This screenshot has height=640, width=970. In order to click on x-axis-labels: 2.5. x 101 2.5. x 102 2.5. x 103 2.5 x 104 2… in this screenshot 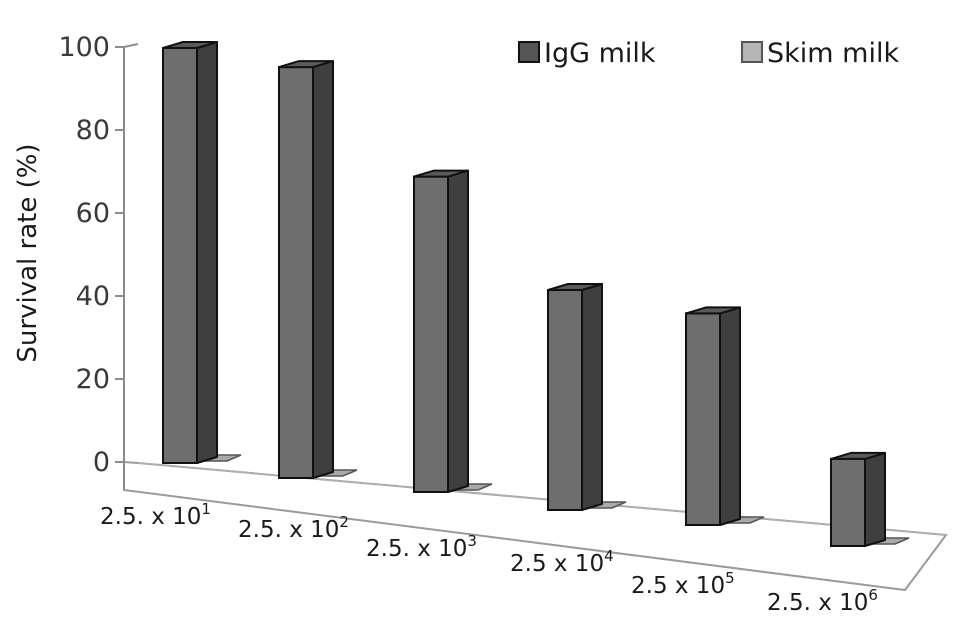, I will do `click(489, 558)`.